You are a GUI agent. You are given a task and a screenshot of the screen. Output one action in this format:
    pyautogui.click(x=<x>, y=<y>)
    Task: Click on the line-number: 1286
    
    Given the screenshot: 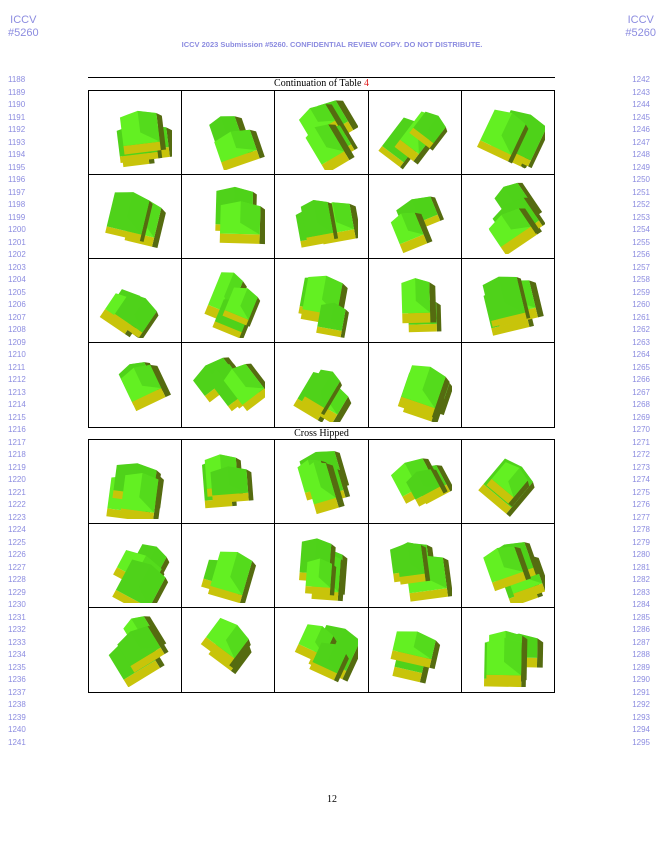 What is the action you would take?
    pyautogui.click(x=641, y=629)
    